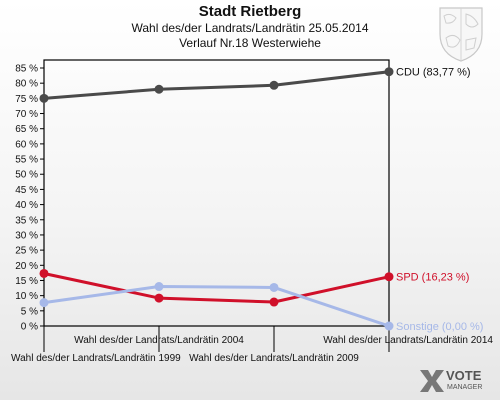 The width and height of the screenshot is (500, 400). Describe the element at coordinates (26, 84) in the screenshot. I see `y-tick-label: 80 %` at that location.